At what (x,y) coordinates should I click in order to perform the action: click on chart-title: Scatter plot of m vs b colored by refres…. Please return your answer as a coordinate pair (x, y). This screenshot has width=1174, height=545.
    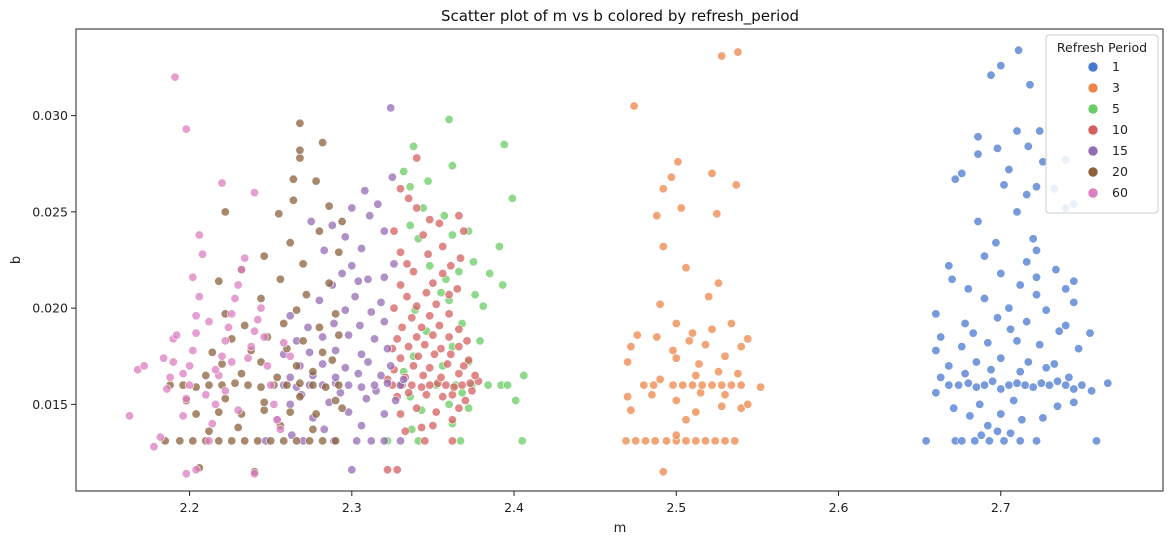
    Looking at the image, I should click on (620, 16).